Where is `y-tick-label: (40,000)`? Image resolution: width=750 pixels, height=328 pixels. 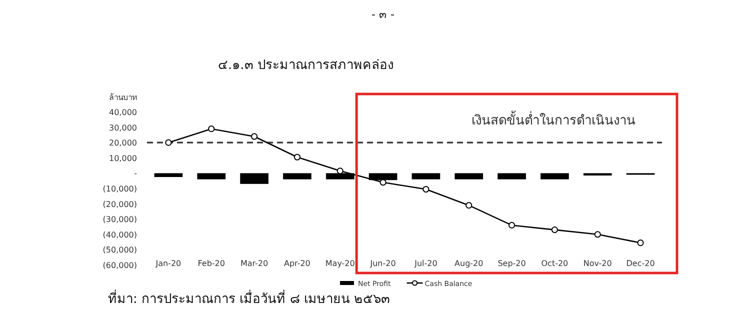
y-tick-label: (40,000) is located at coordinates (119, 235).